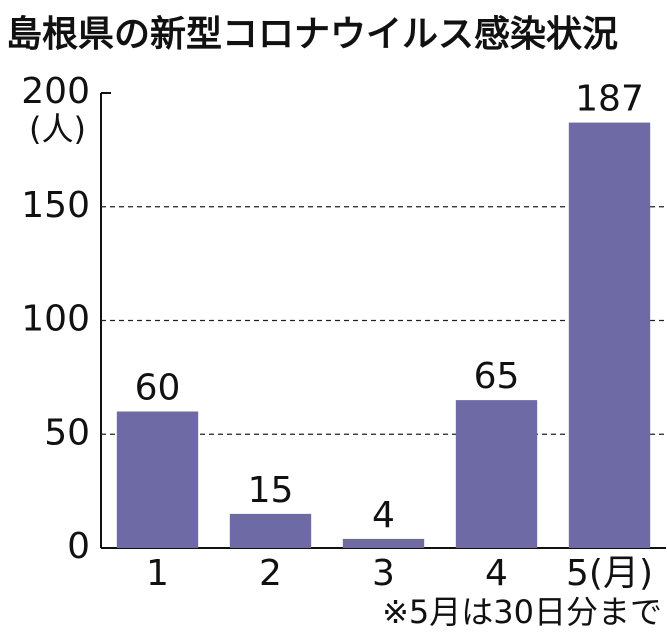 This screenshot has height=637, width=667. What do you see at coordinates (158, 388) in the screenshot?
I see `value-label: 60` at bounding box center [158, 388].